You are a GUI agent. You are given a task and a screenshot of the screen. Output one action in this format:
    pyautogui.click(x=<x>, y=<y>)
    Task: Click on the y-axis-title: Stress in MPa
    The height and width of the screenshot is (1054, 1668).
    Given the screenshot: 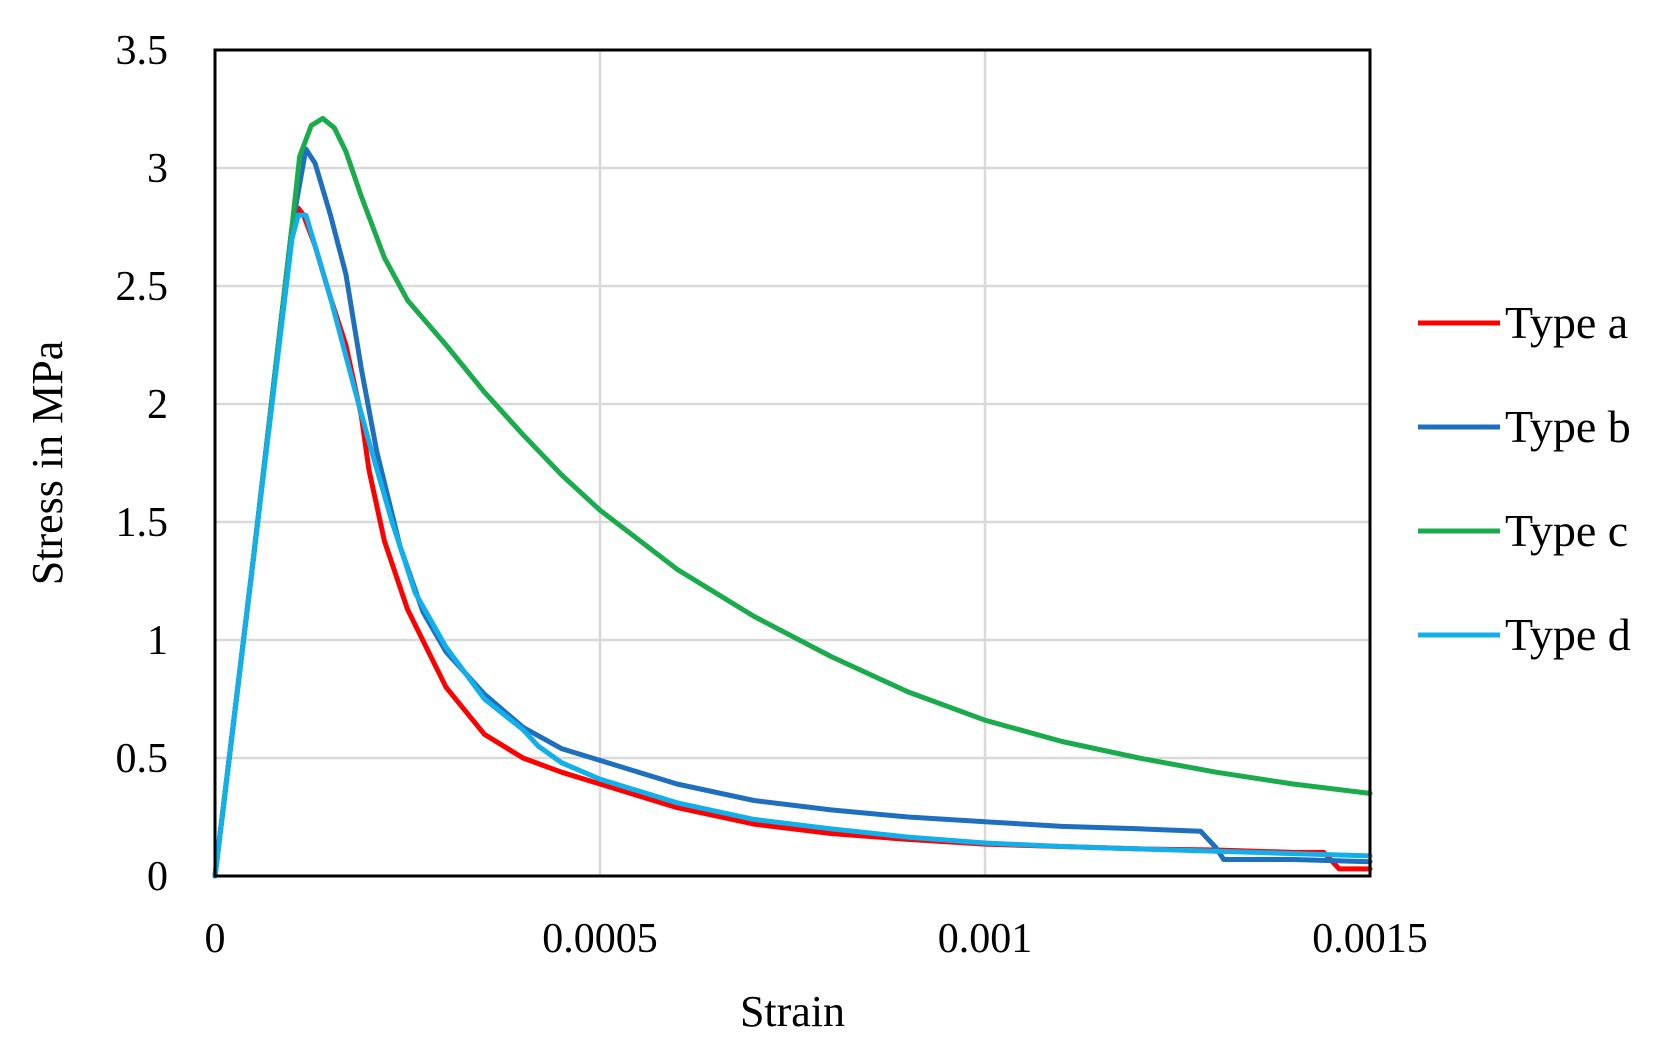 What is the action you would take?
    pyautogui.click(x=47, y=463)
    